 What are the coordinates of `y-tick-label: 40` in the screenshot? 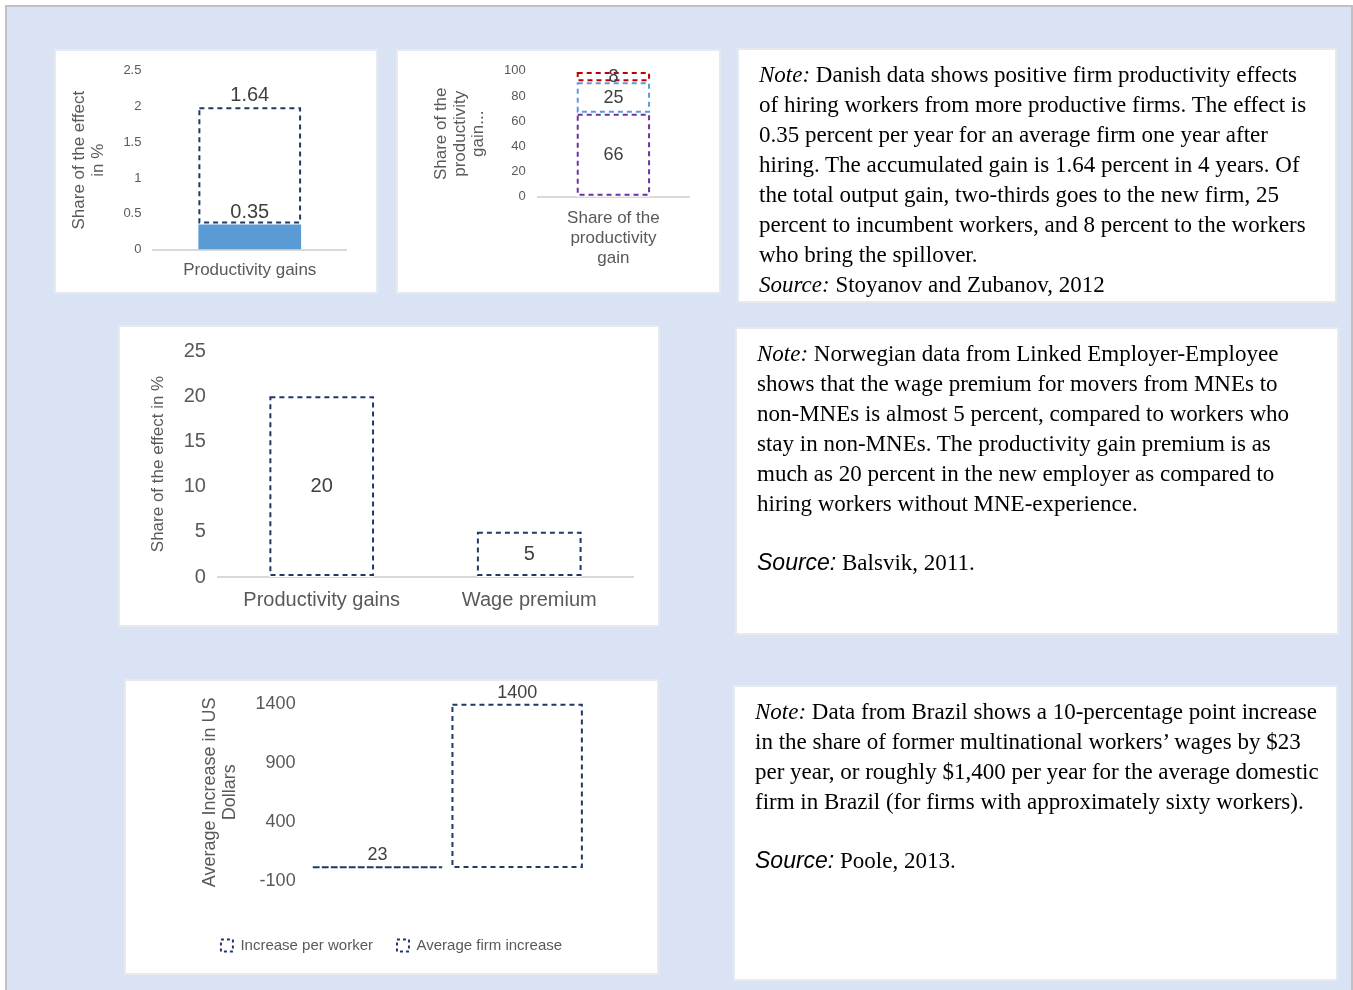 It's located at (518, 145).